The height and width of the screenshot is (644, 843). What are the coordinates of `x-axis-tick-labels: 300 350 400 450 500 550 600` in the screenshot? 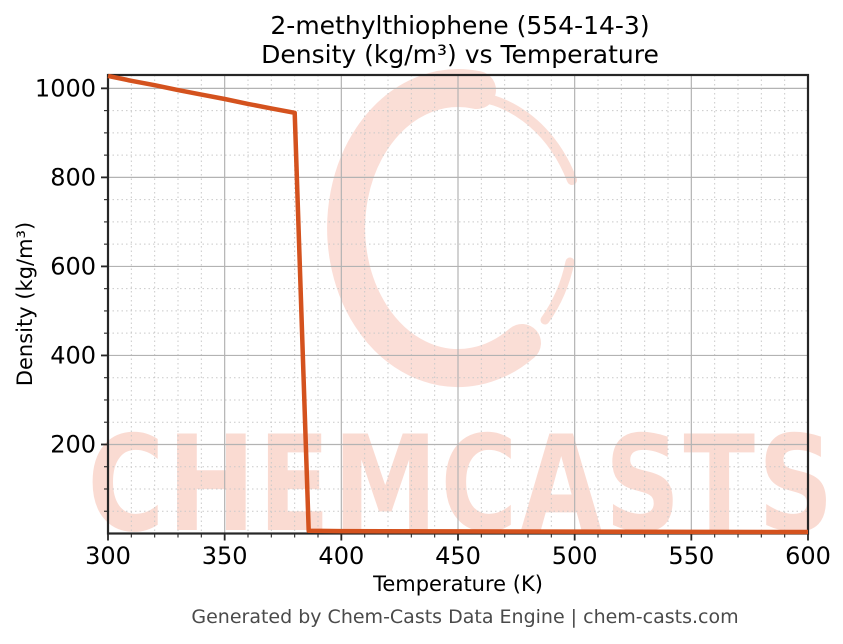 It's located at (458, 556).